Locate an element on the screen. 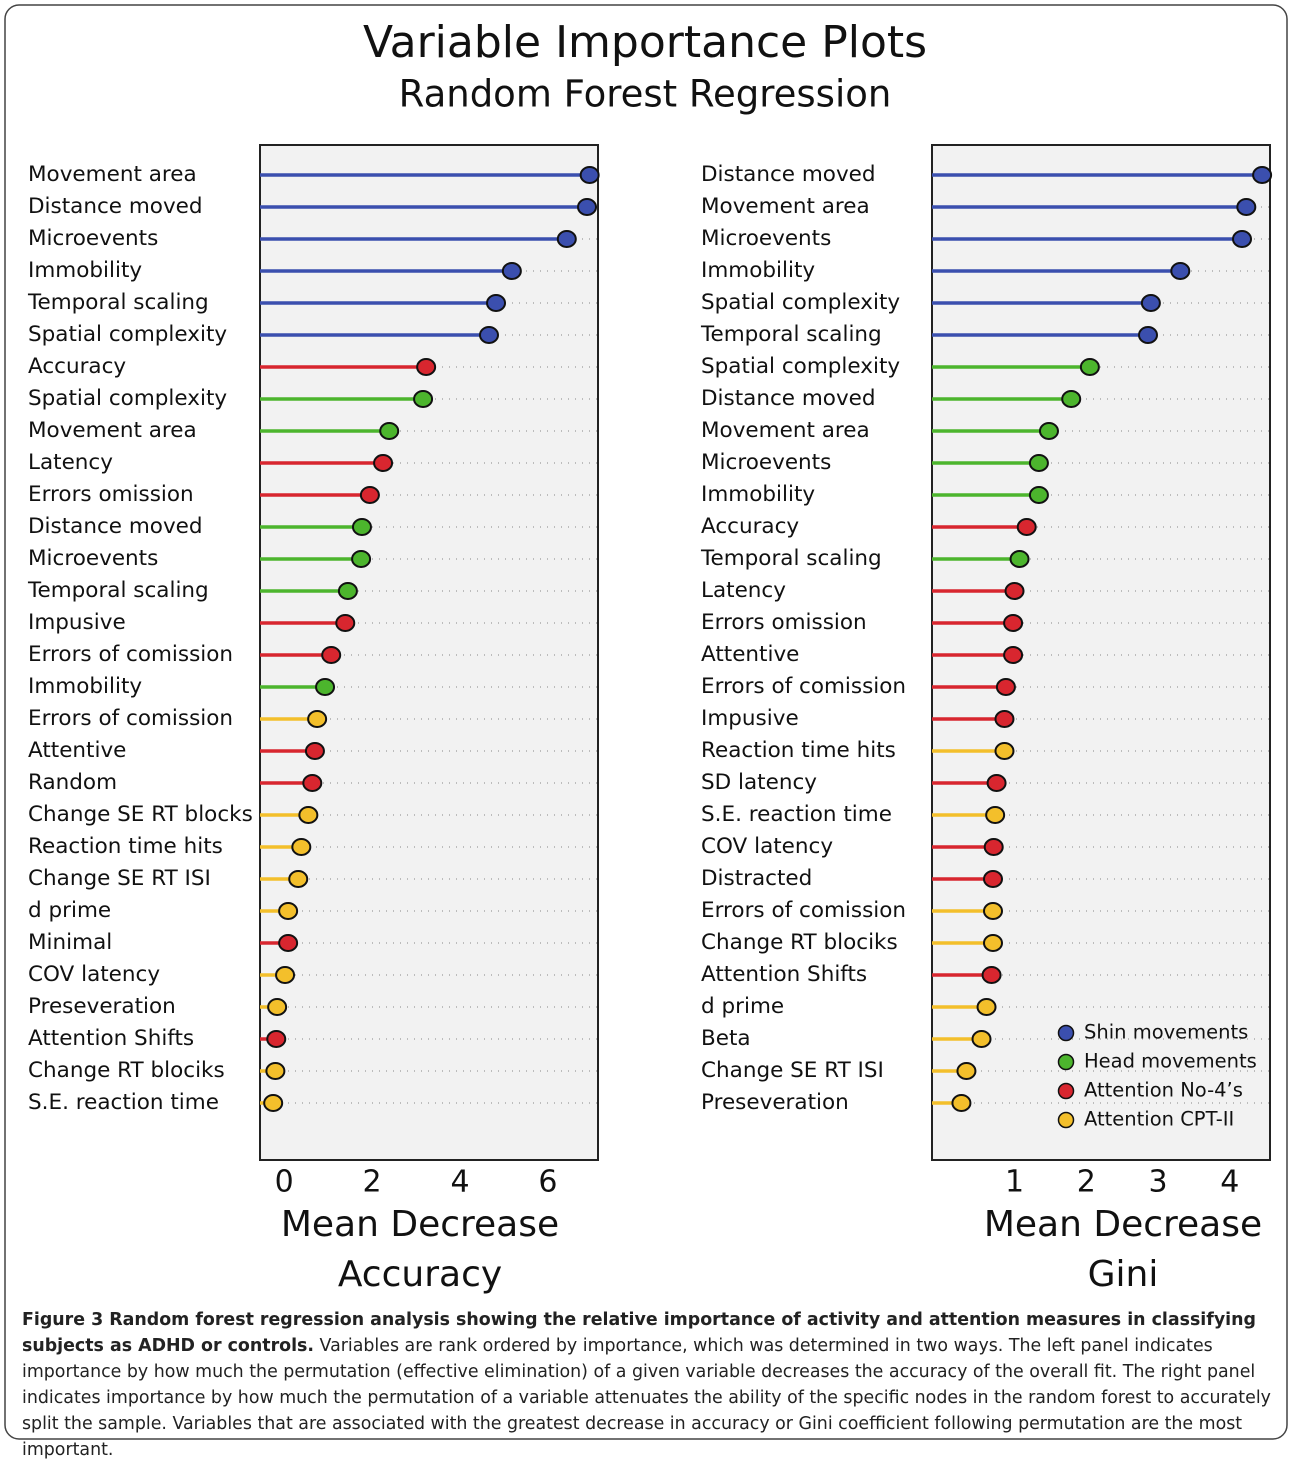  x-tick-label: 0 is located at coordinates (284, 1182).